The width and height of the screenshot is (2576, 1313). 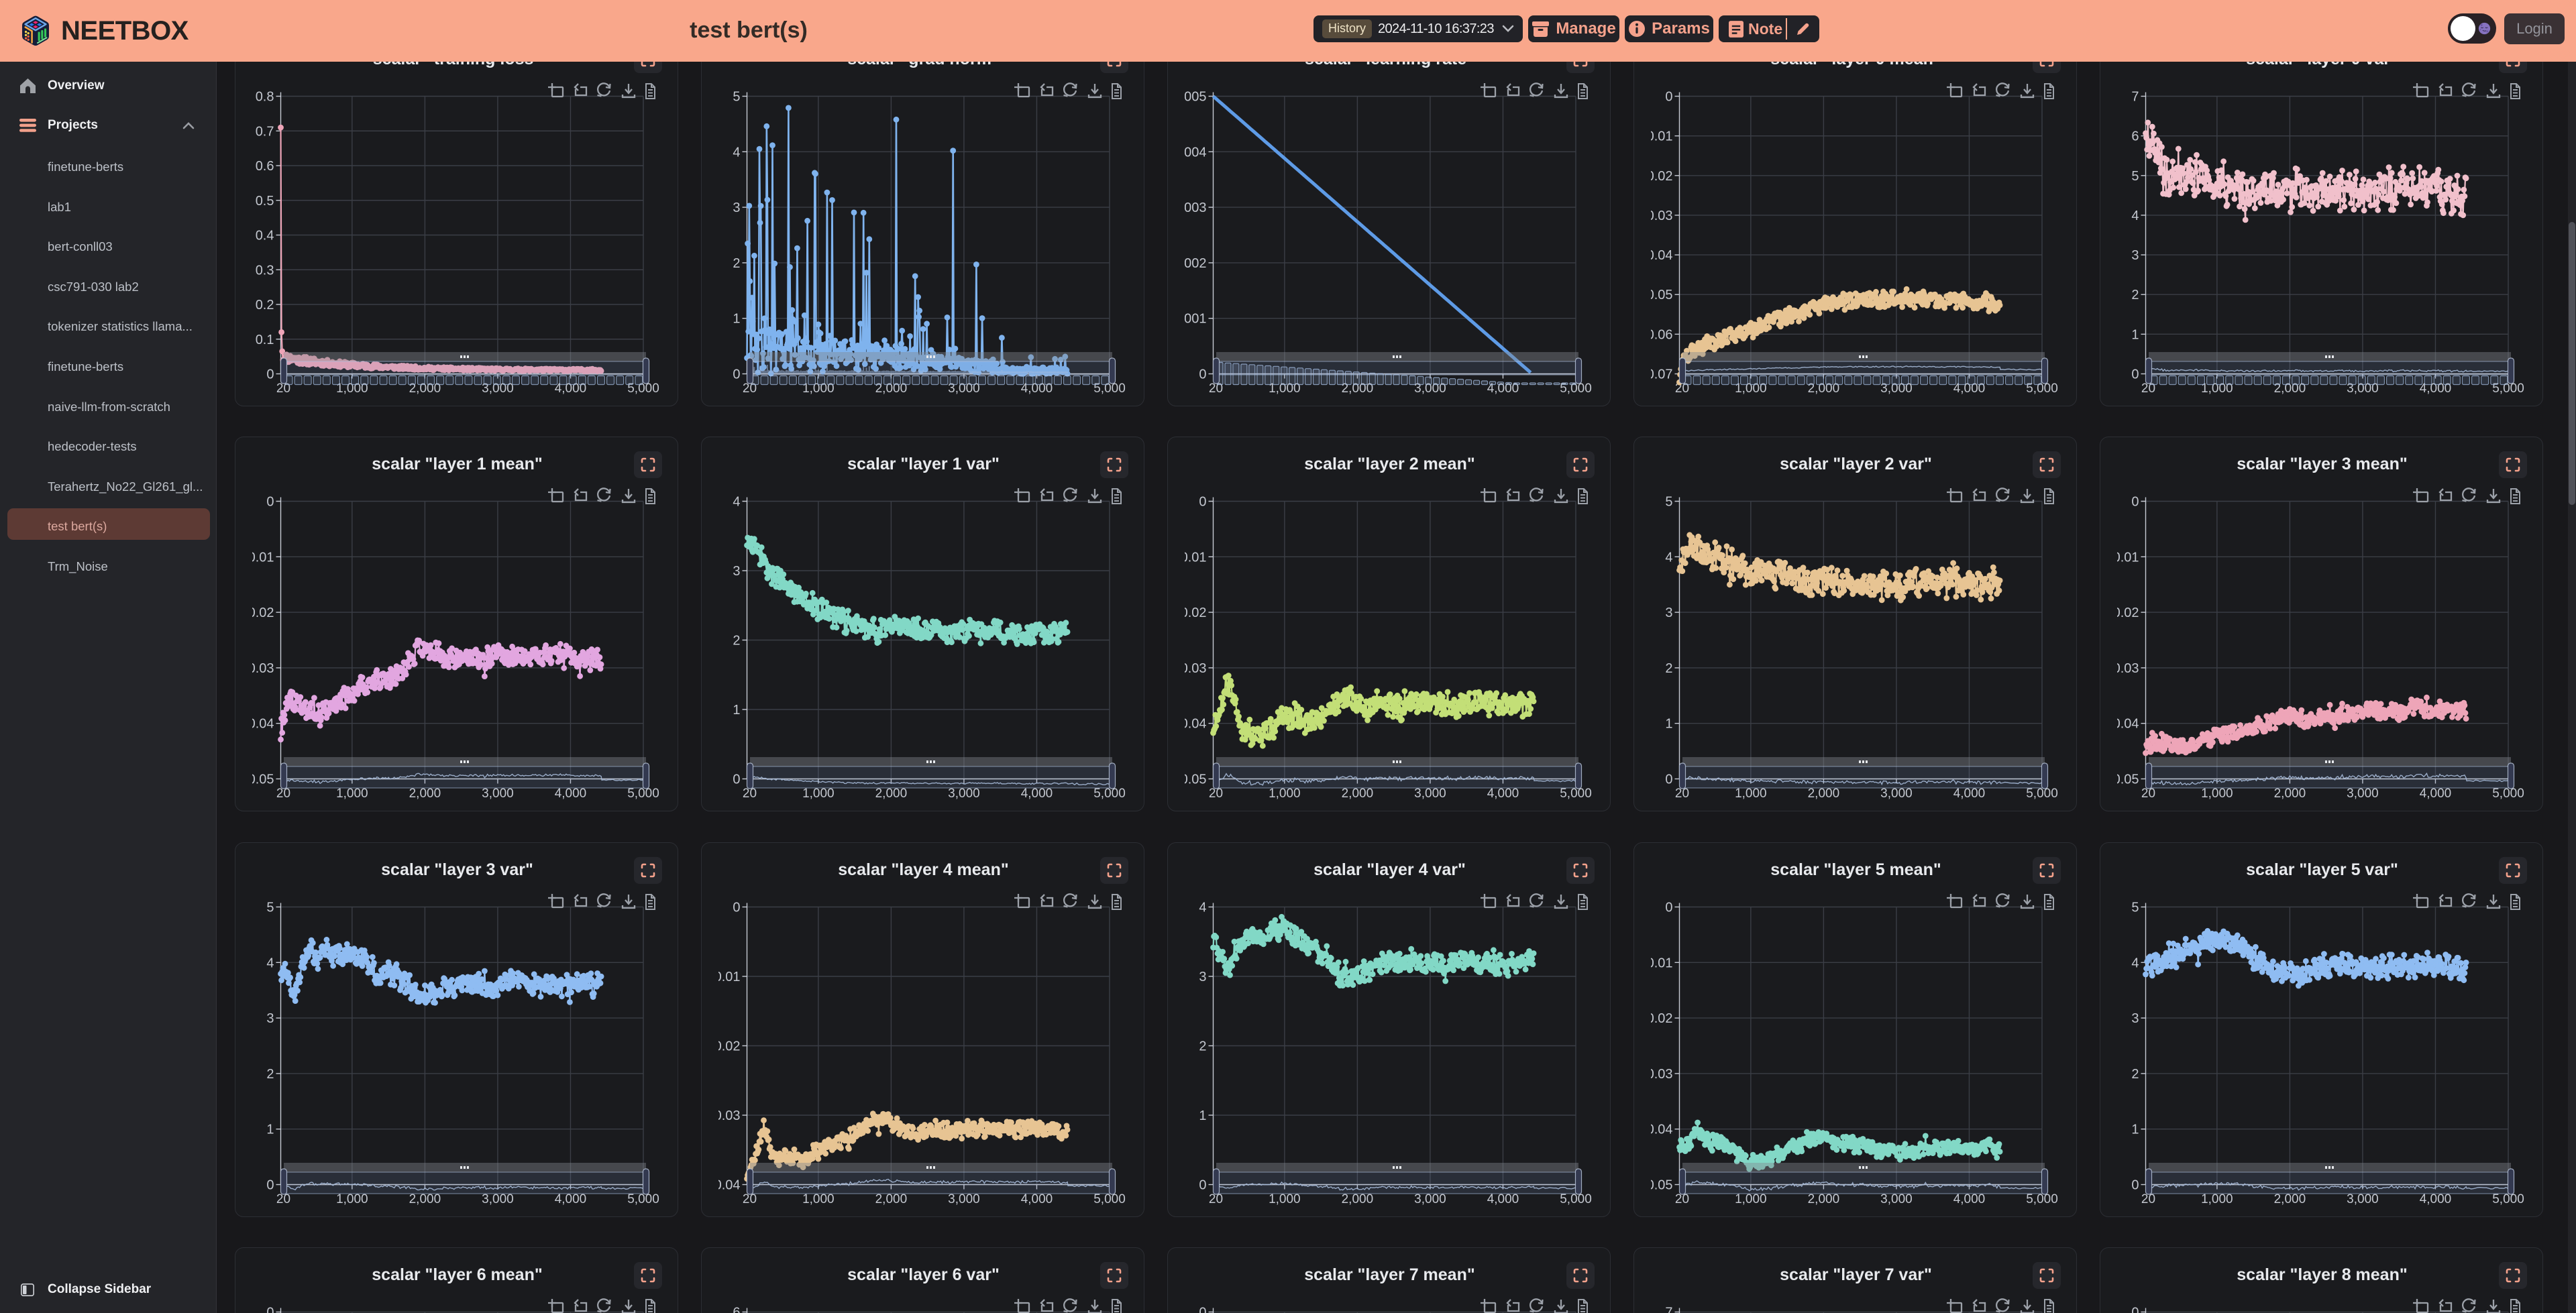 What do you see at coordinates (265, 305) in the screenshot?
I see `svg-text: 0.2` at bounding box center [265, 305].